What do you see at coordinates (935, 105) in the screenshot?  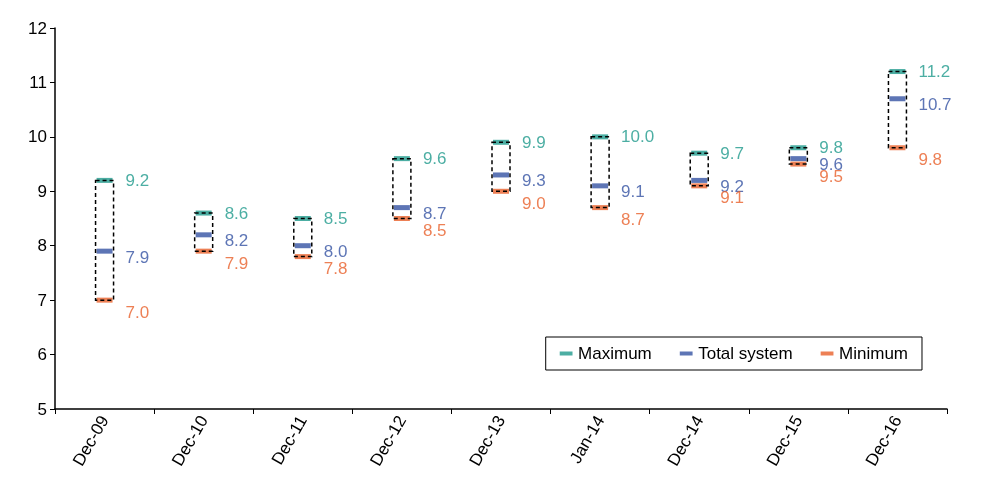 I see `data-label: 10.7` at bounding box center [935, 105].